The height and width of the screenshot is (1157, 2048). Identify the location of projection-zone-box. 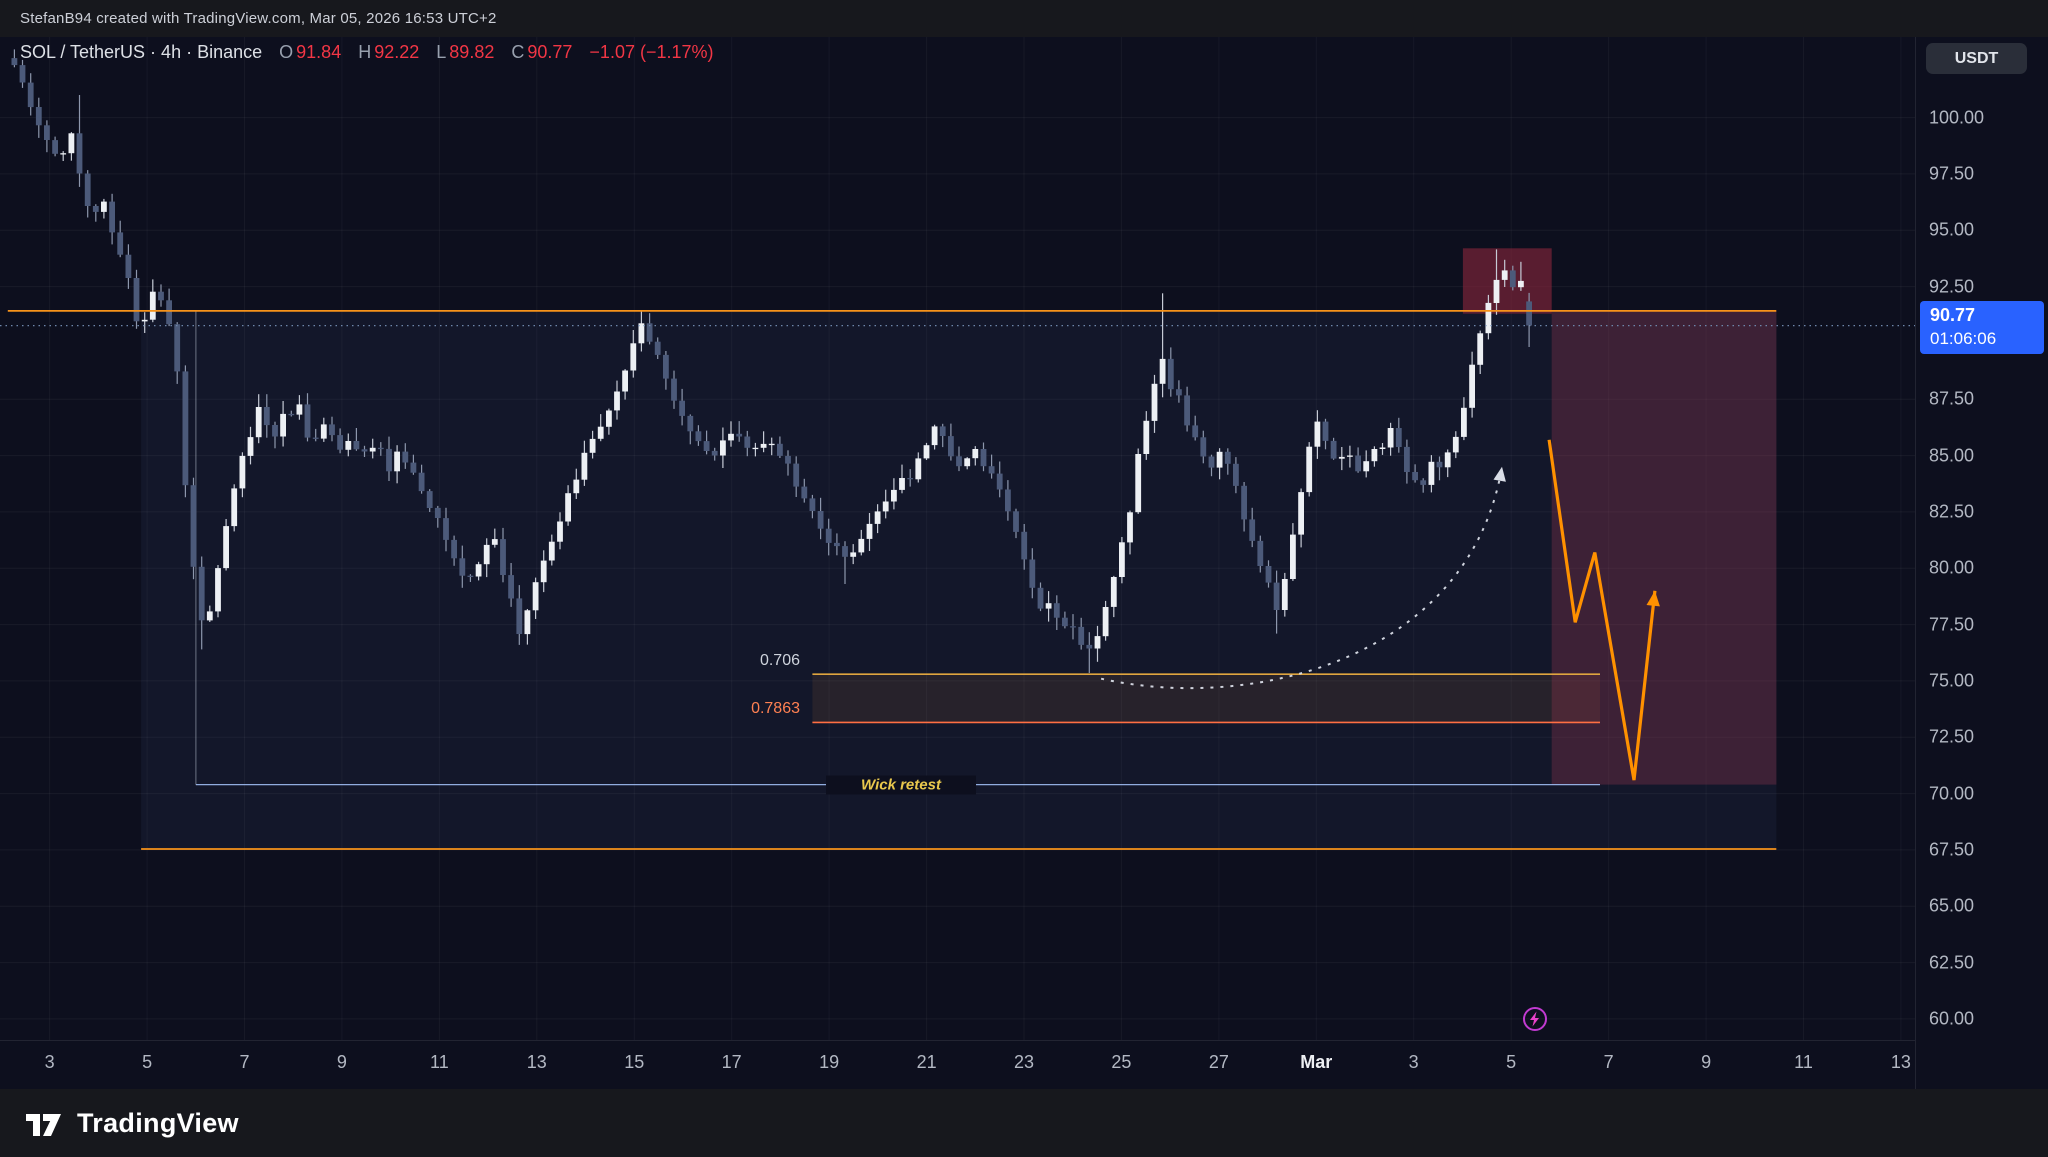
(1664, 547).